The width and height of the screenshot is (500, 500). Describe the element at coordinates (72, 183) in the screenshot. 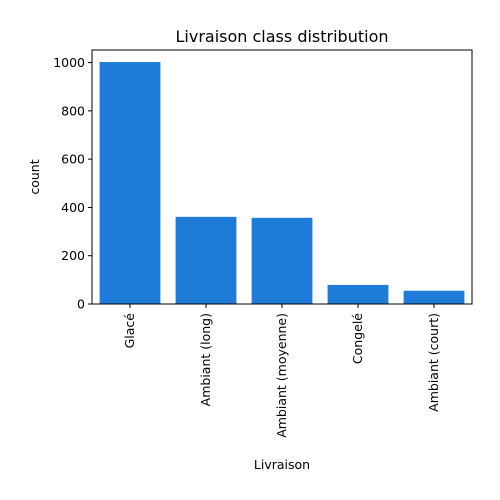

I see `y-axis-ticks: 0 200 400 600 800 1000` at that location.